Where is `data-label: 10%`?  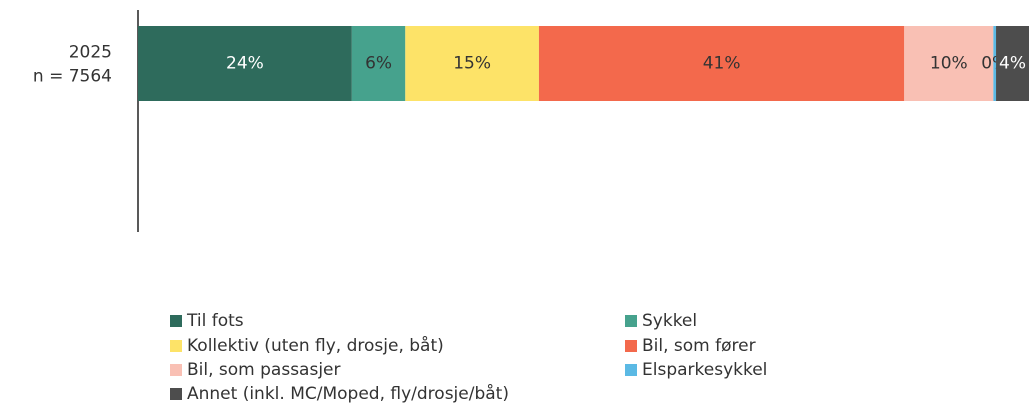 data-label: 10% is located at coordinates (949, 64).